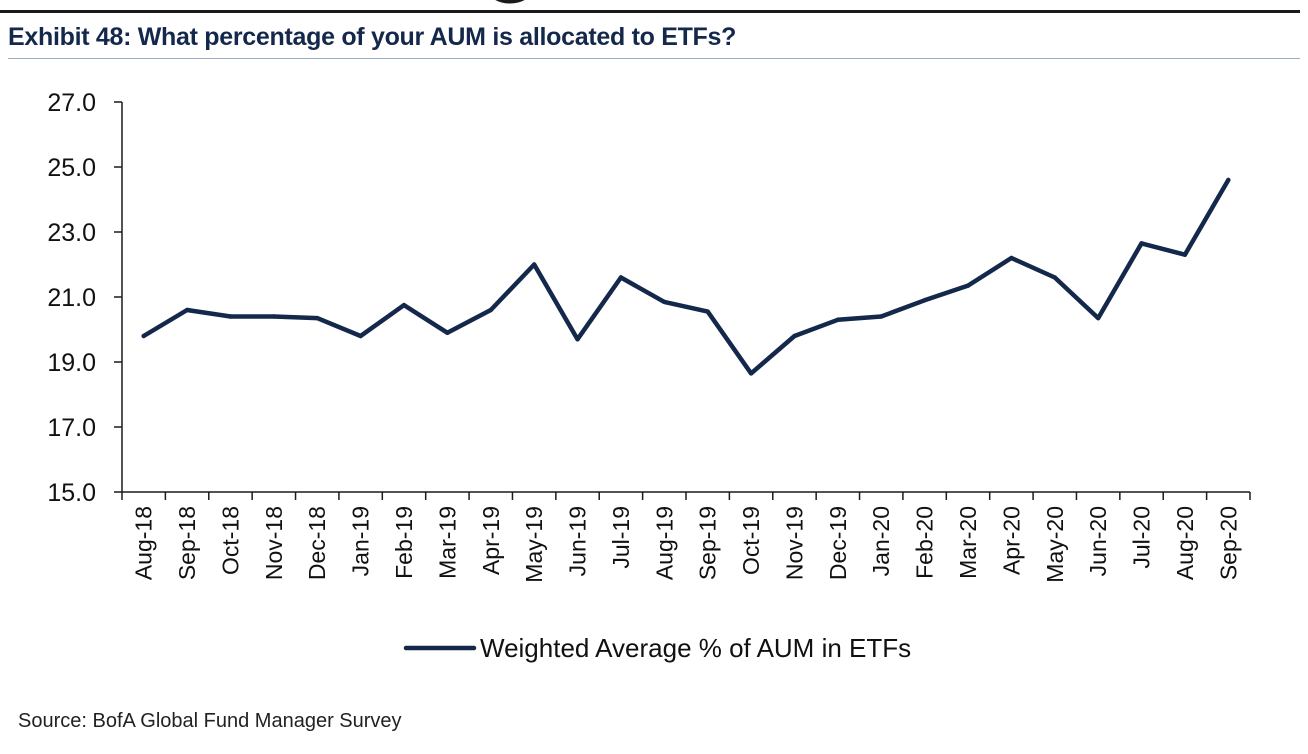  What do you see at coordinates (404, 542) in the screenshot?
I see `x-tick-label: Feb-19` at bounding box center [404, 542].